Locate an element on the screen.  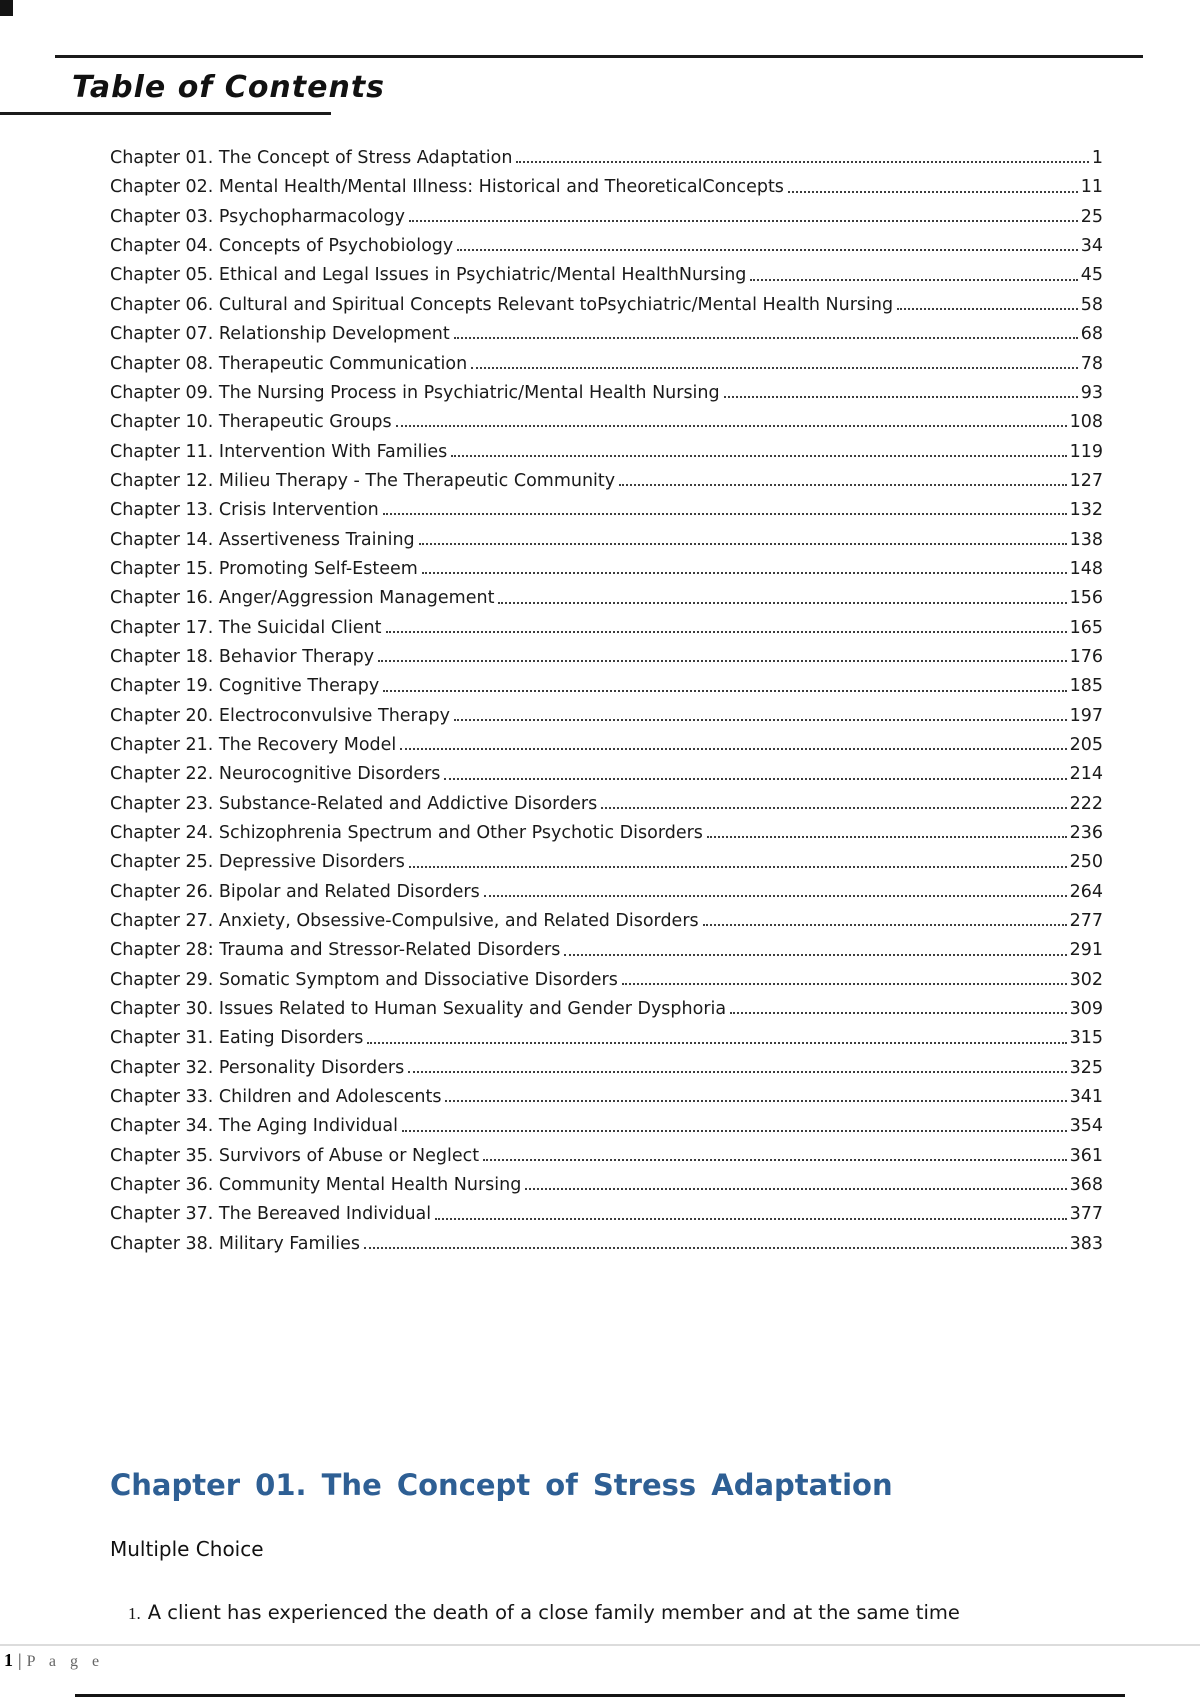
toc-entry-page-number: 34 is located at coordinates (1091, 246).